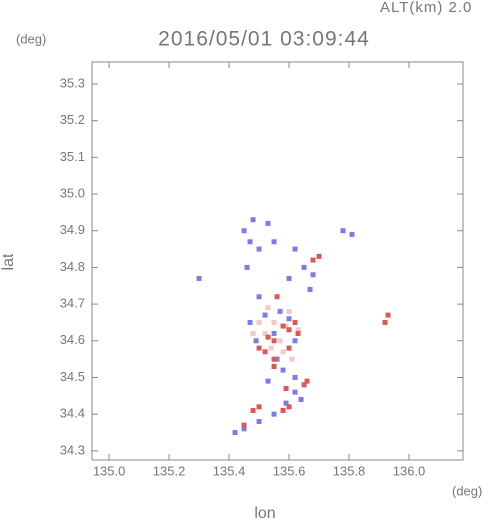  I want to click on y-tick-label: 34.3, so click(72, 449).